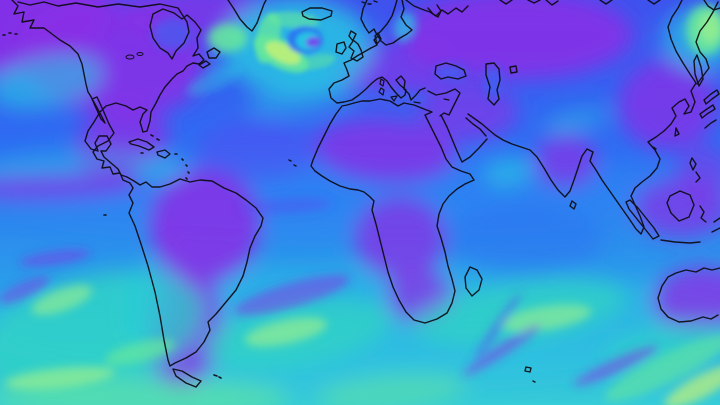  Describe the element at coordinates (668, 105) in the screenshot. I see `field-eastasia-purple` at that location.